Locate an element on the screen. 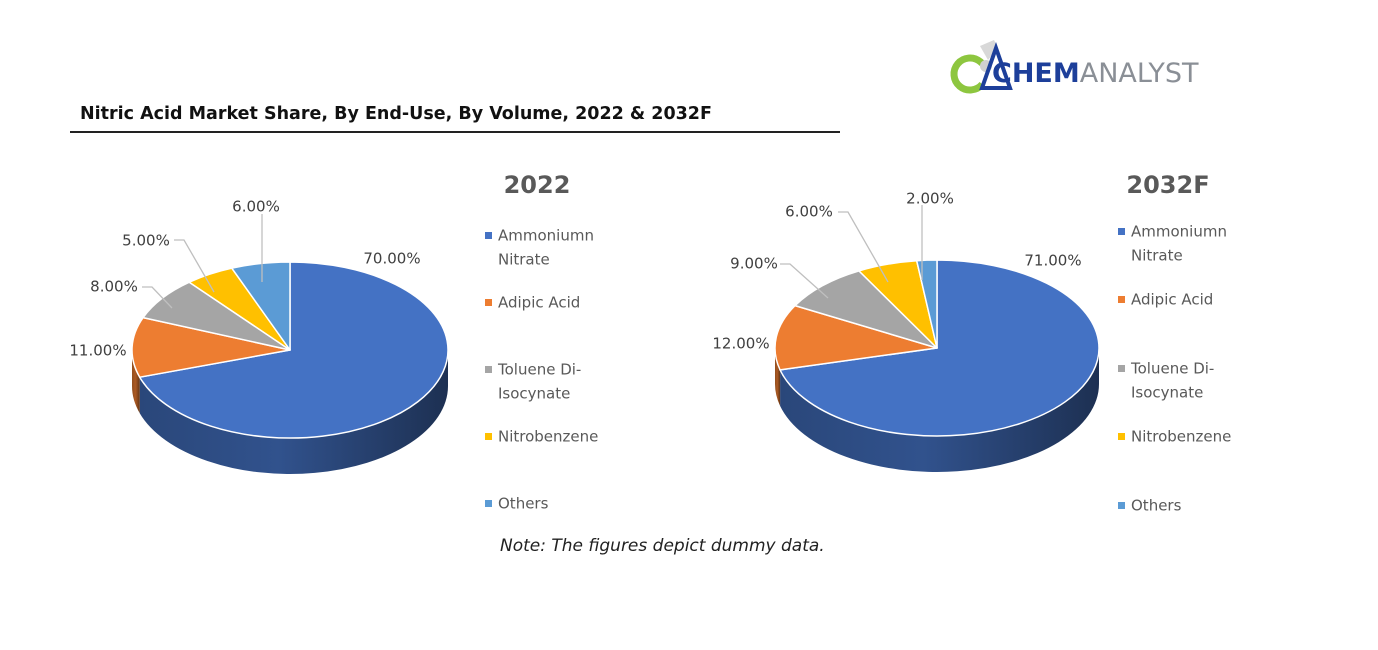  legend-label-2032F-2: Toluene Di- is located at coordinates (1172, 369).